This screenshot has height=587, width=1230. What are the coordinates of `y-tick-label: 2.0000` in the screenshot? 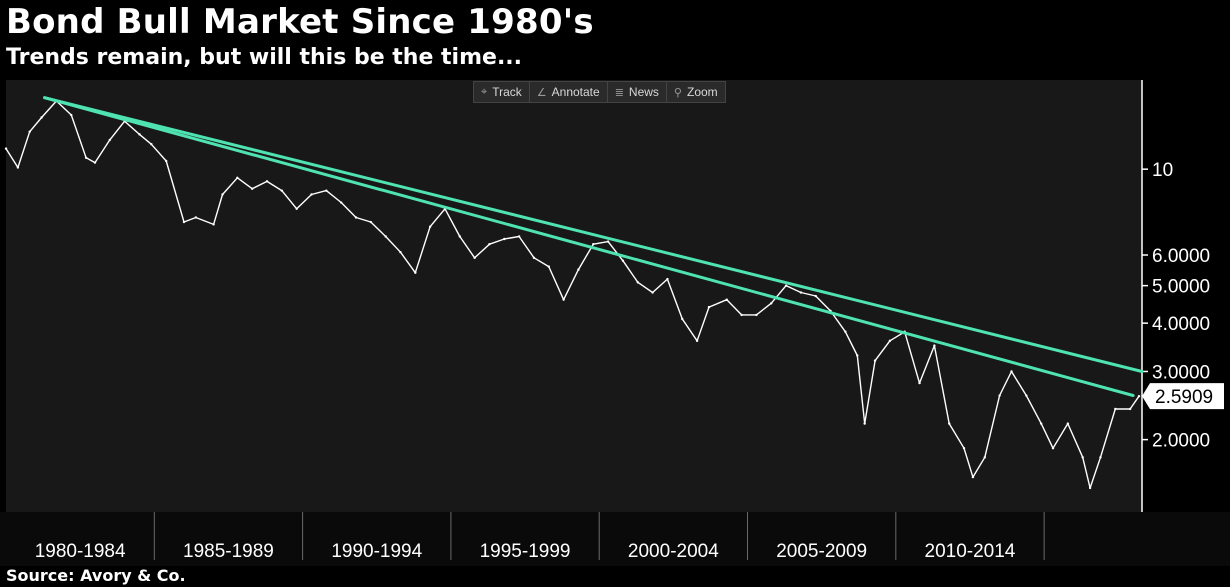 It's located at (1181, 441).